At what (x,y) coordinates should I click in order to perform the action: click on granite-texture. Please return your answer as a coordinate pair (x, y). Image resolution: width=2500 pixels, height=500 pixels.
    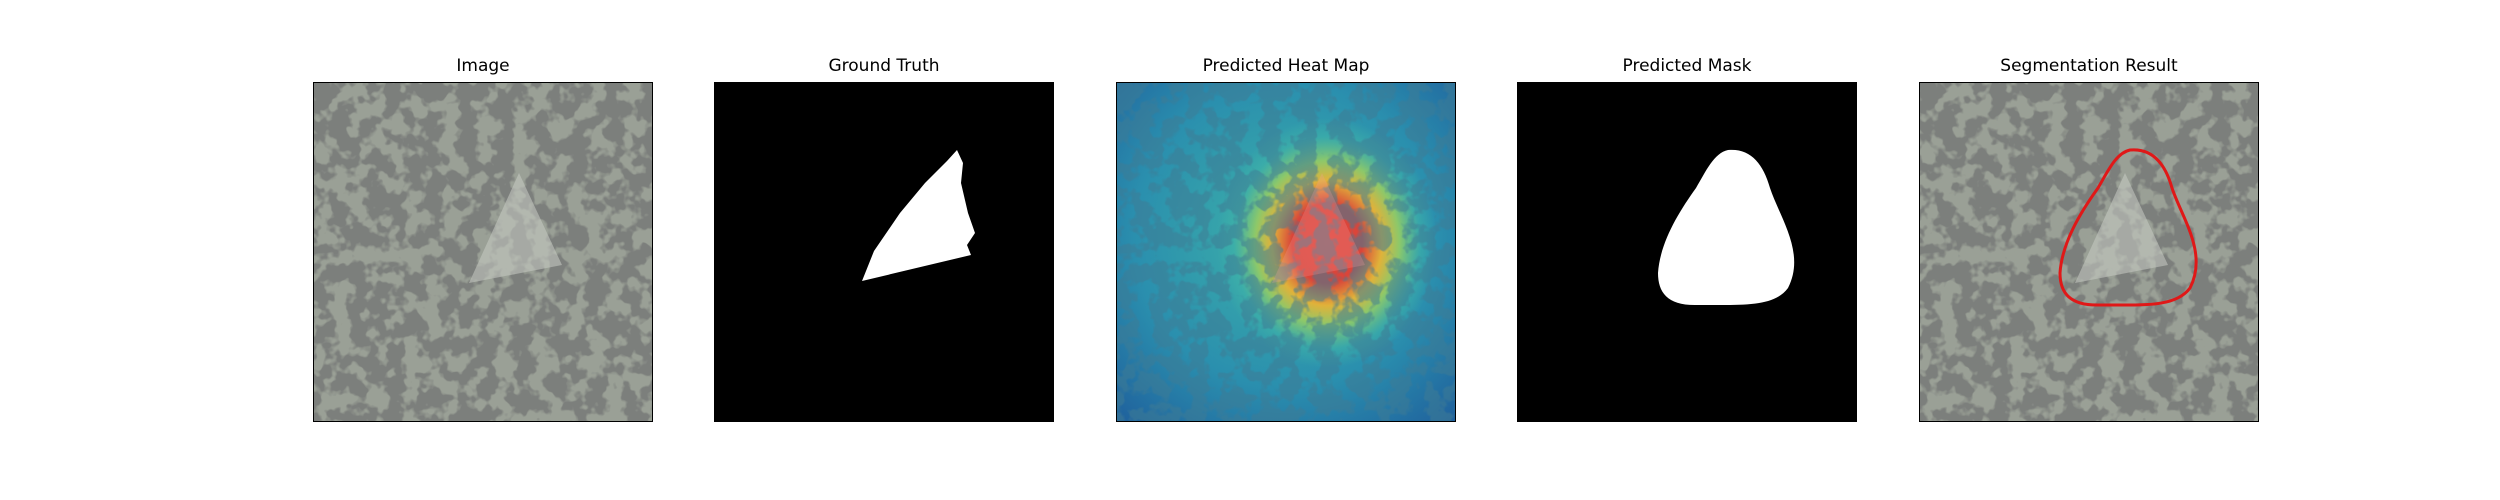
    Looking at the image, I should click on (483, 252).